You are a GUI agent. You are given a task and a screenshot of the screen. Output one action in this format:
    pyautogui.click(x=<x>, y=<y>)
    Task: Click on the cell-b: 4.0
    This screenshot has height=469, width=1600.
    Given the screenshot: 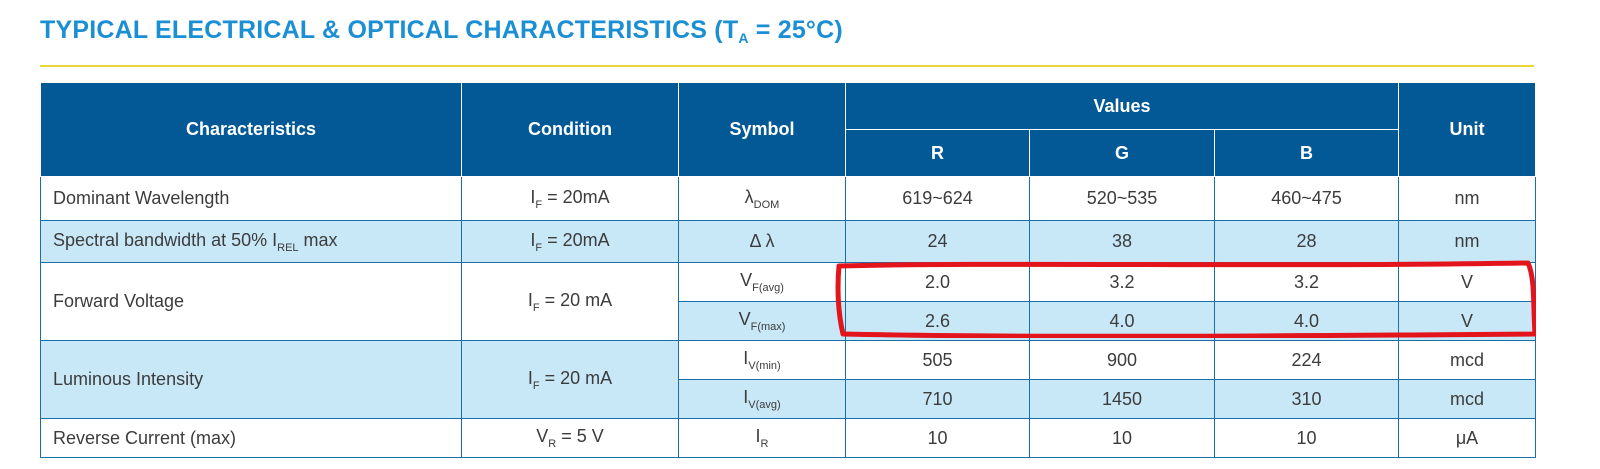 What is the action you would take?
    pyautogui.click(x=1306, y=321)
    